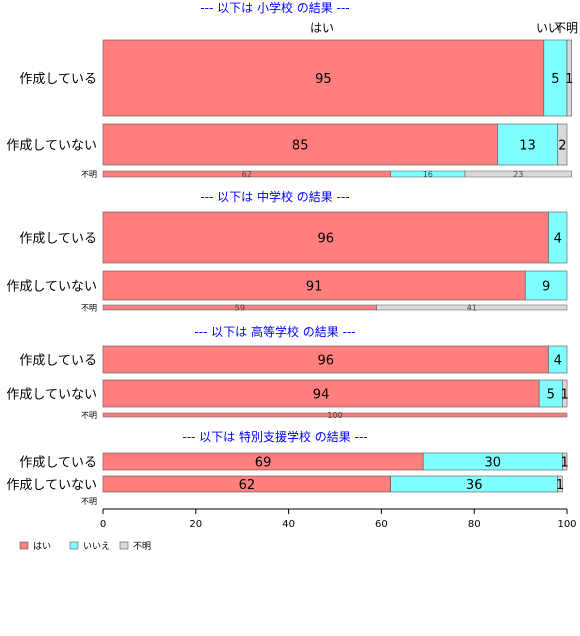 The width and height of the screenshot is (580, 636). Describe the element at coordinates (323, 79) in the screenshot. I see `data-label: 95` at that location.